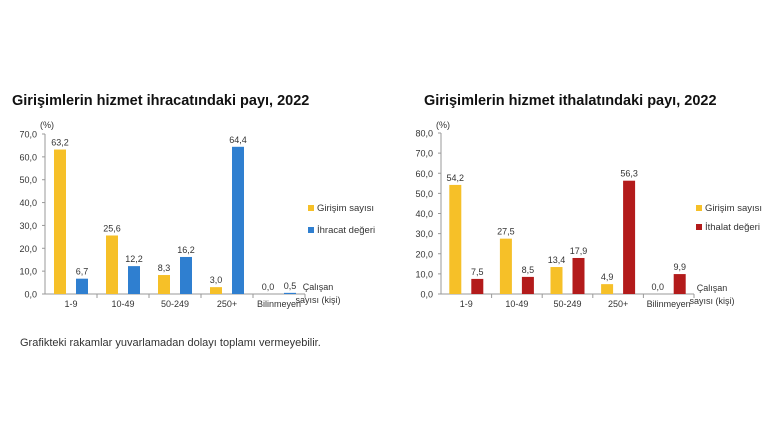  What do you see at coordinates (477, 272) in the screenshot?
I see `data-label: 7,5` at bounding box center [477, 272].